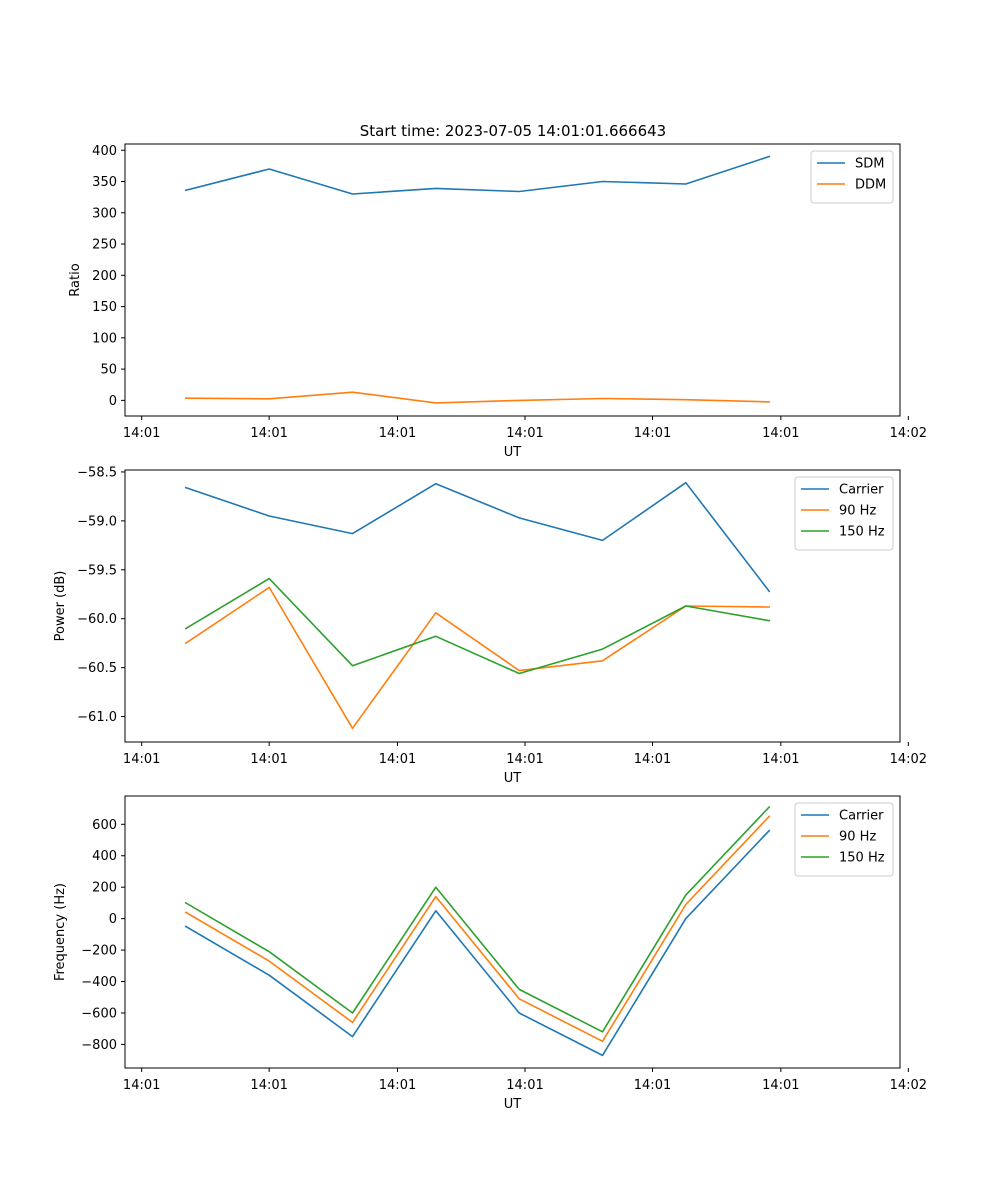 The height and width of the screenshot is (1200, 1000). Describe the element at coordinates (60, 606) in the screenshot. I see `y-axis-label: Power (dB)` at that location.